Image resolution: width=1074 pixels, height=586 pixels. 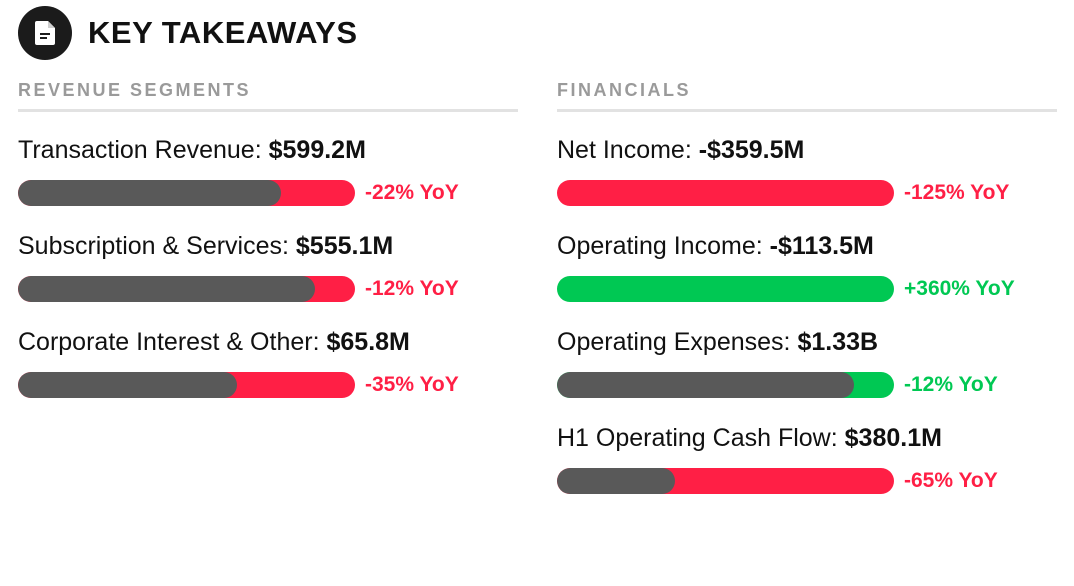 I want to click on metric-item: Operating Expenses: $1.33B -12% YoY, so click(x=807, y=372).